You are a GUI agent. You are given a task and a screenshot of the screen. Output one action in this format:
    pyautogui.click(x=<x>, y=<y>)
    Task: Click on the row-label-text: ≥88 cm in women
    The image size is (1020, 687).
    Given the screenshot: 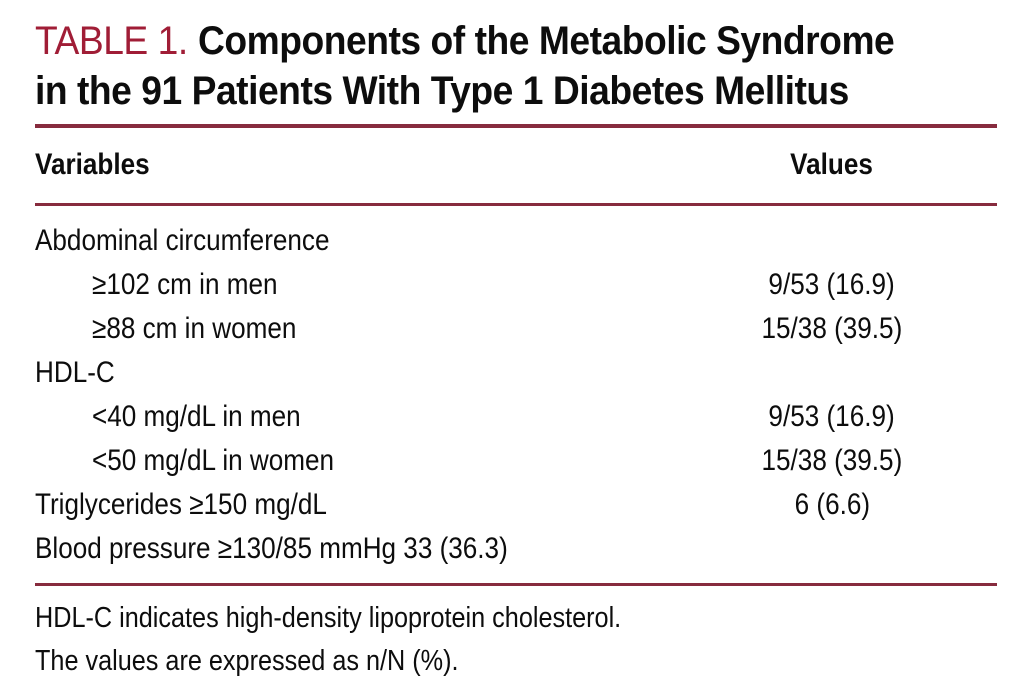 What is the action you would take?
    pyautogui.click(x=194, y=328)
    